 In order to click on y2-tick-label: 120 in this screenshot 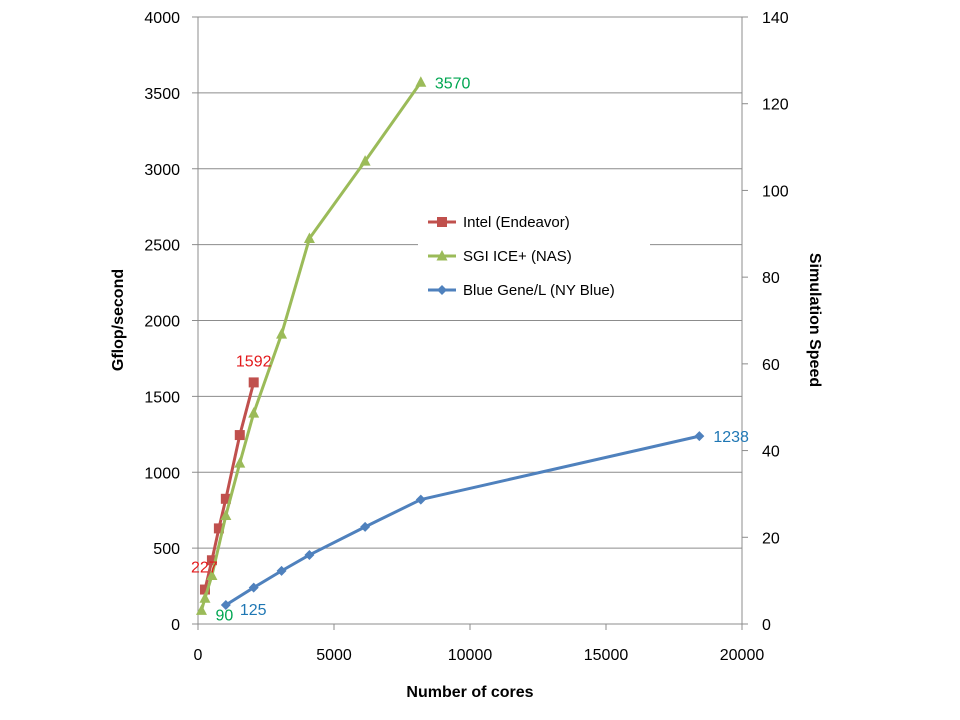, I will do `click(775, 105)`.